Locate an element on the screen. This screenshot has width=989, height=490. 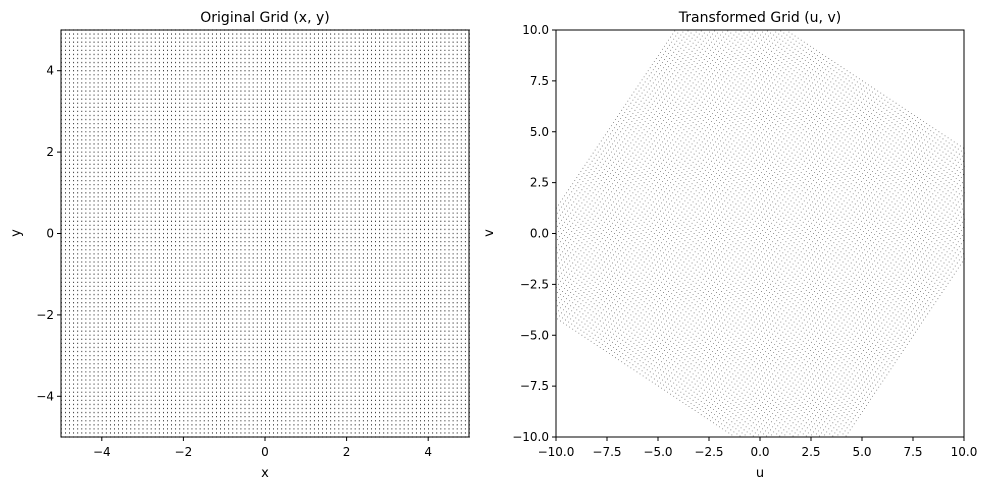
x-tick-label: −2.5 is located at coordinates (708, 452).